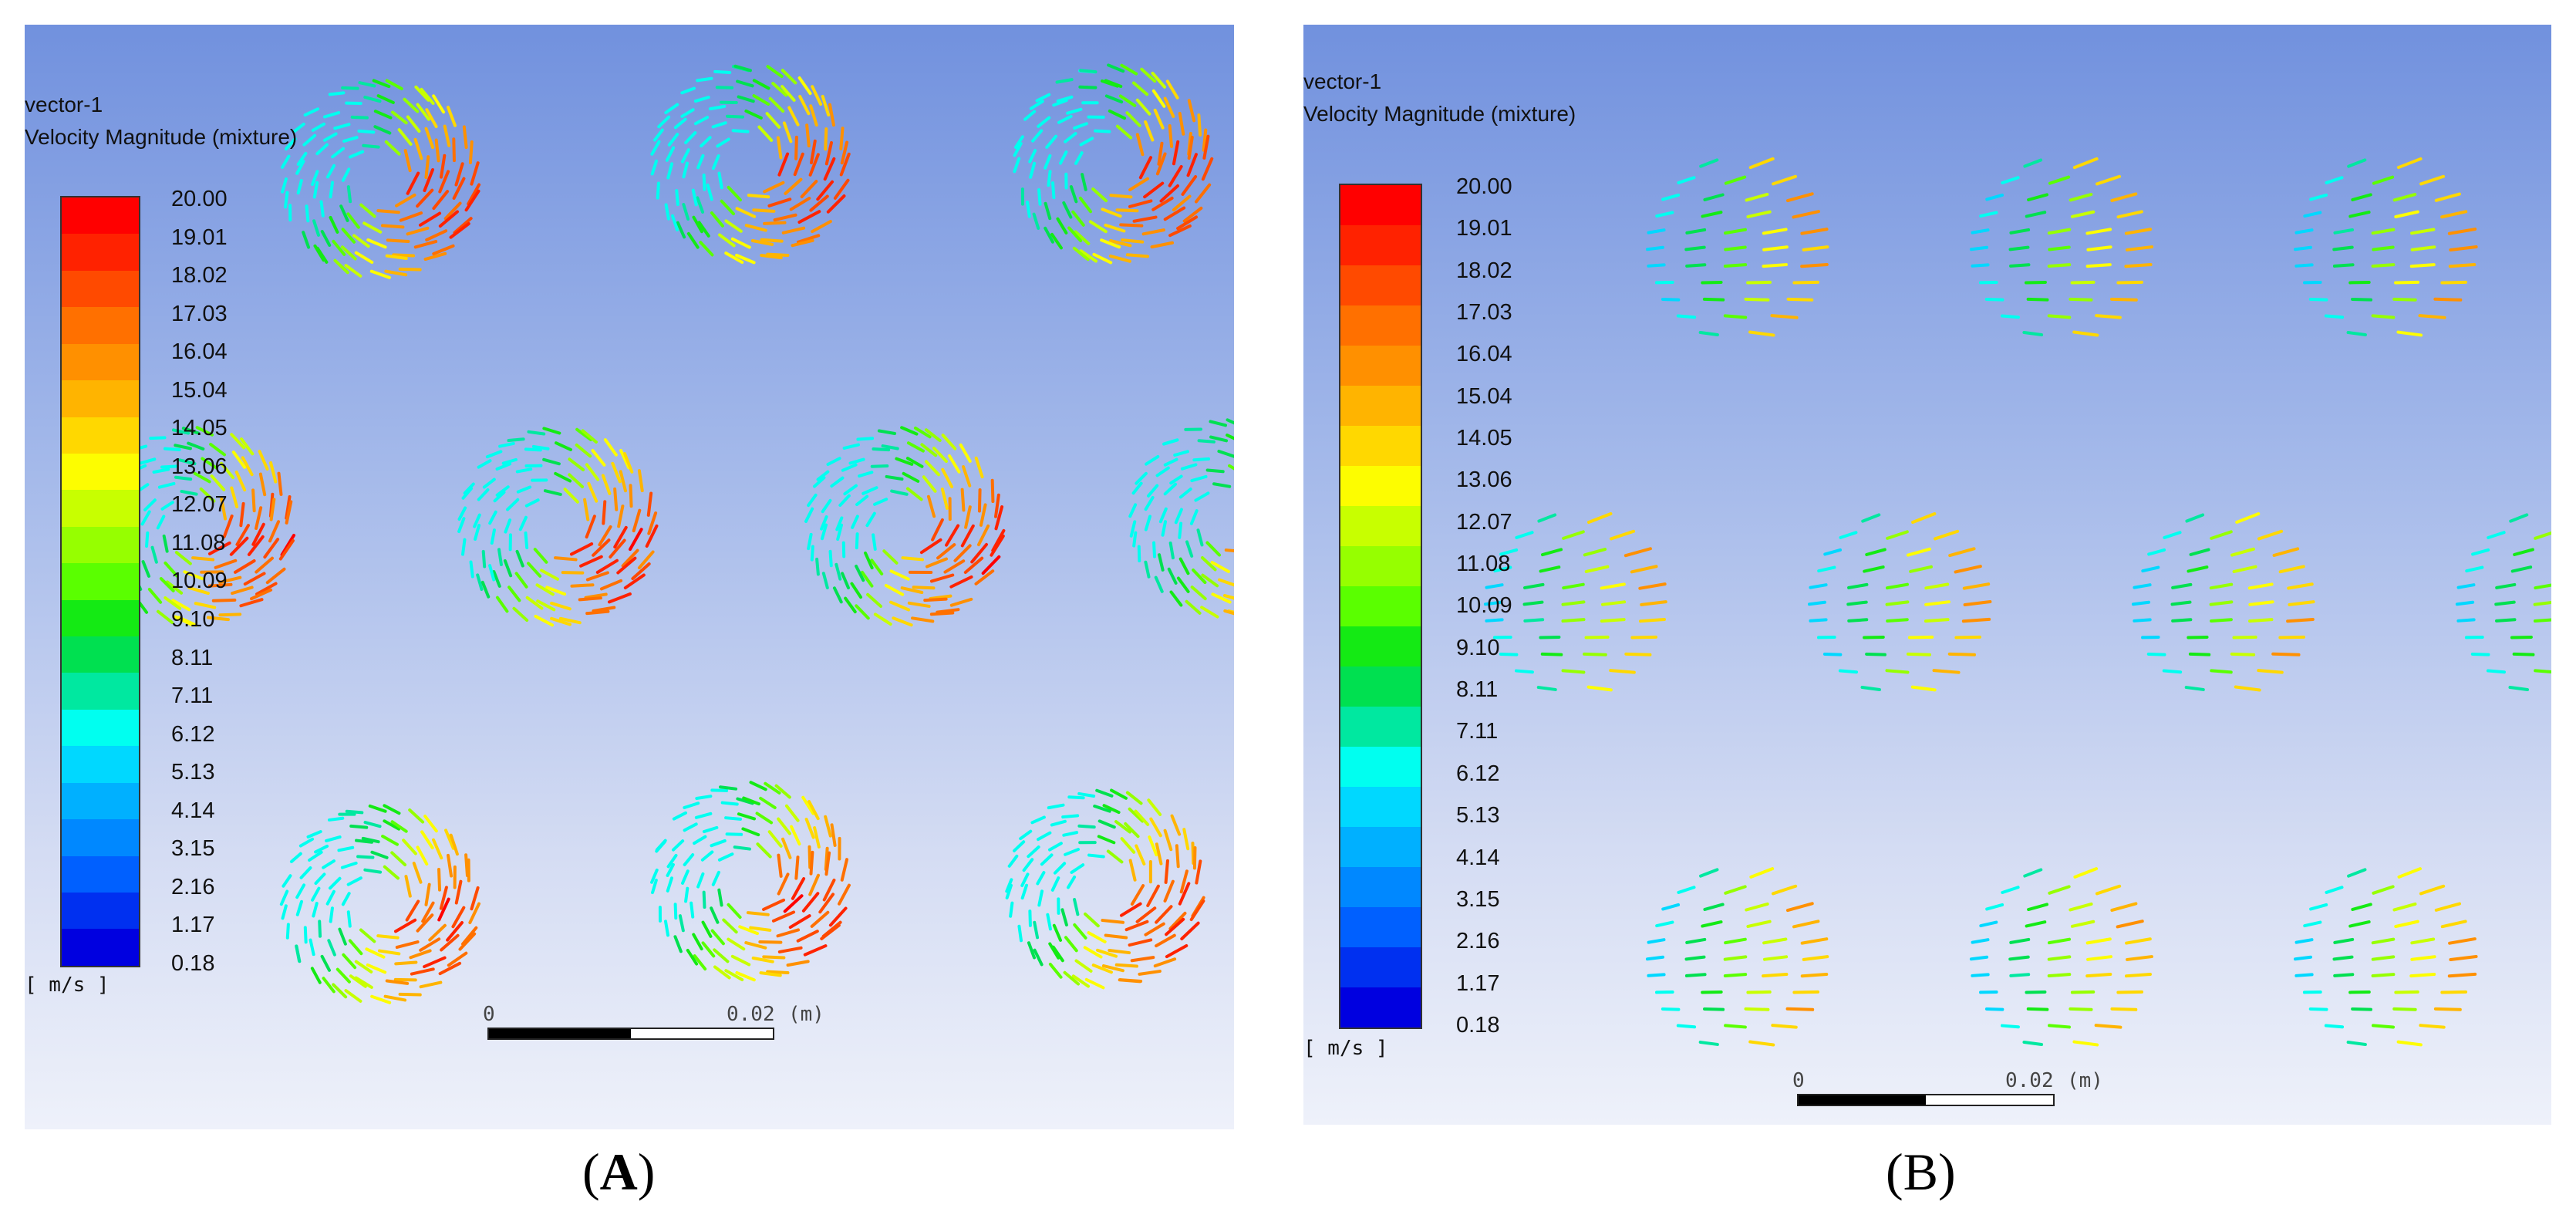 The height and width of the screenshot is (1225, 2576). What do you see at coordinates (198, 542) in the screenshot?
I see `legend-tick-label: 11.08` at bounding box center [198, 542].